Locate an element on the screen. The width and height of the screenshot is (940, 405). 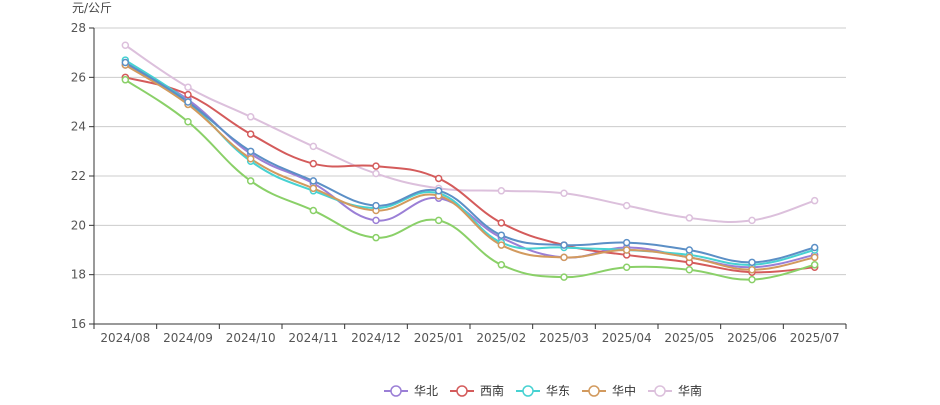
x-tick-label: 2025/03 is located at coordinates (564, 338).